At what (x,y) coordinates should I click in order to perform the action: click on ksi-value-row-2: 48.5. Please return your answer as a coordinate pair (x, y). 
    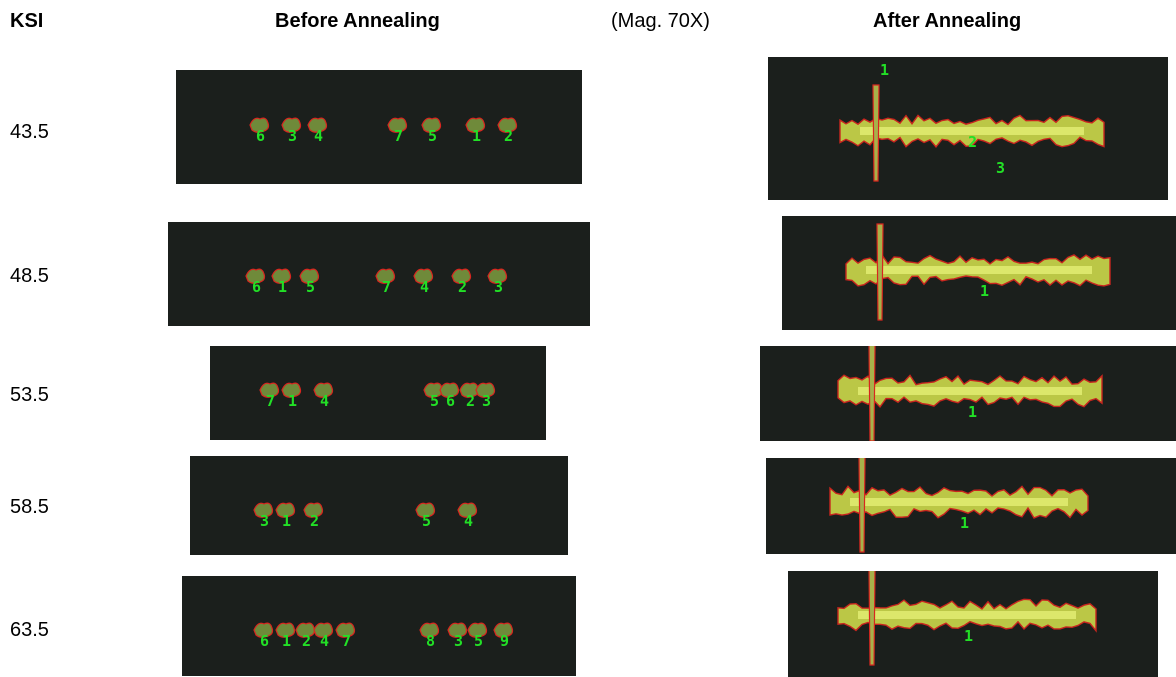
    Looking at the image, I should click on (29, 276).